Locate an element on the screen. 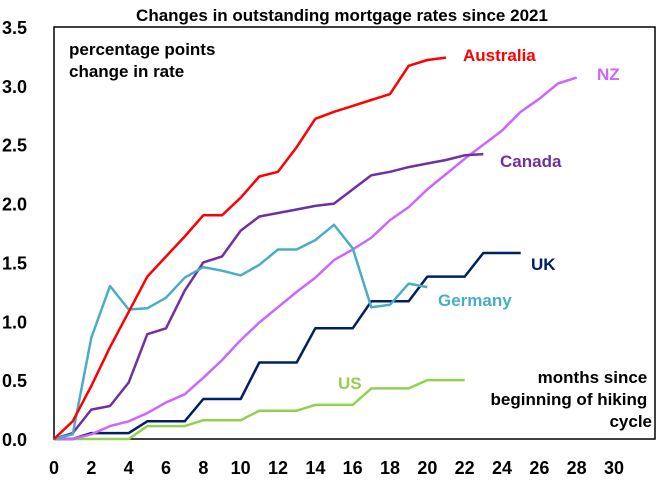 The height and width of the screenshot is (485, 661). x-axis-label-line-3: cycle is located at coordinates (630, 421).